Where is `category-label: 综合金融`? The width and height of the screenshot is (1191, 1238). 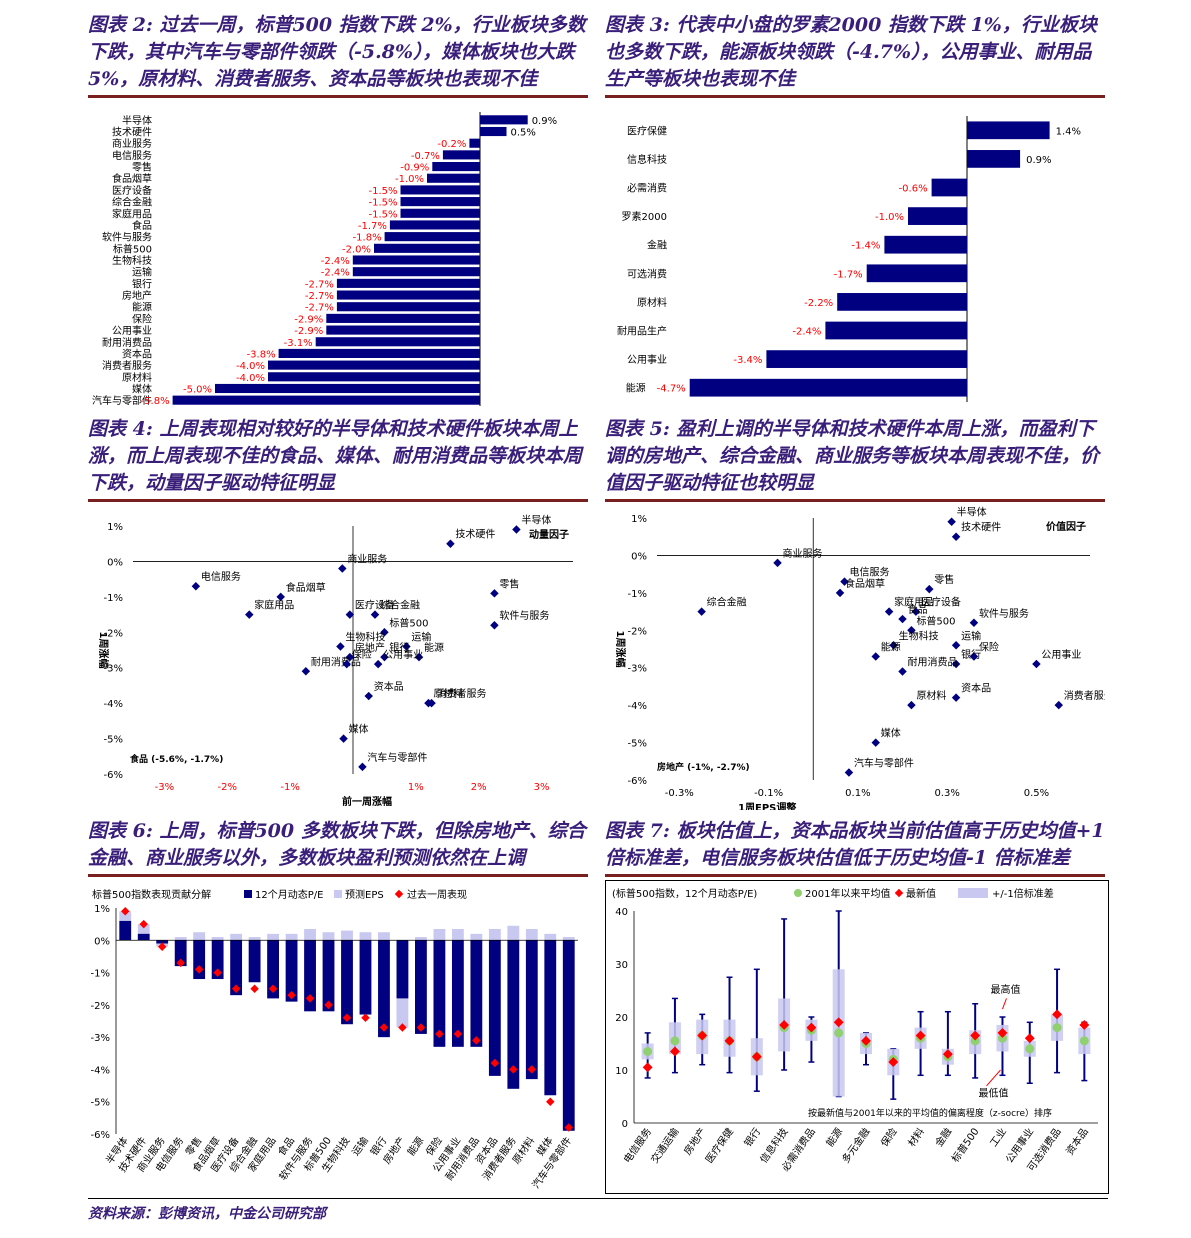
category-label: 综合金融 is located at coordinates (132, 202).